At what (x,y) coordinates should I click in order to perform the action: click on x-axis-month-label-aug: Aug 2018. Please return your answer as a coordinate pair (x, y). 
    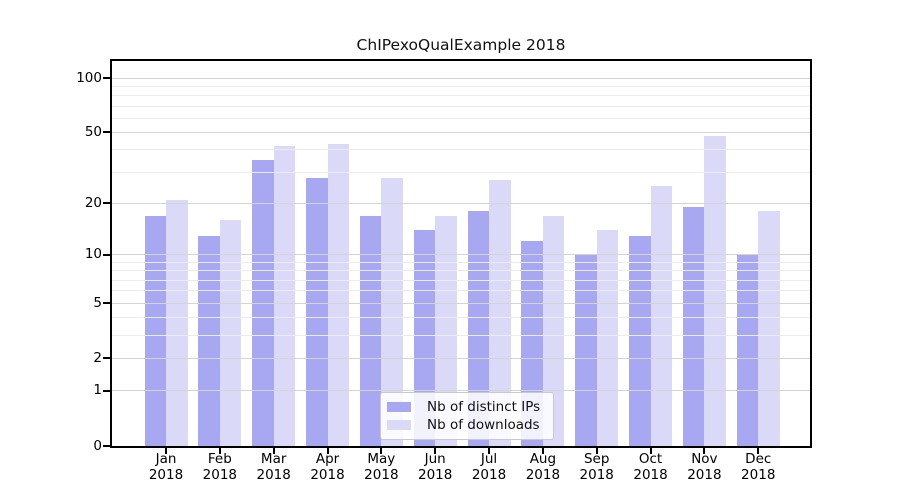
    Looking at the image, I should click on (543, 467).